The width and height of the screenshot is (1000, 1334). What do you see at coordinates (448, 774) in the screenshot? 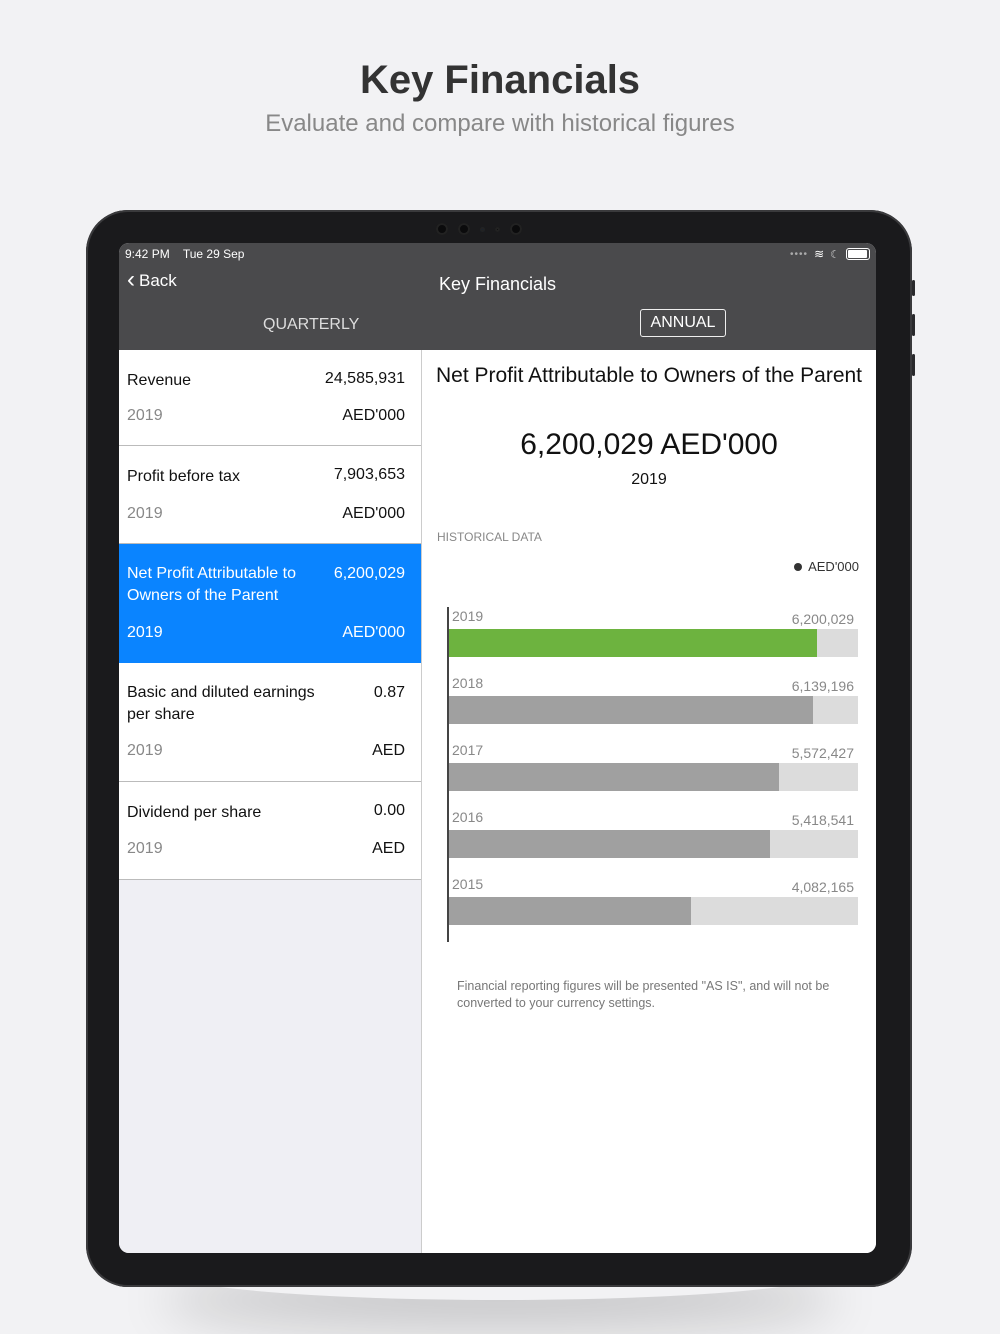
I see `chart-axis` at bounding box center [448, 774].